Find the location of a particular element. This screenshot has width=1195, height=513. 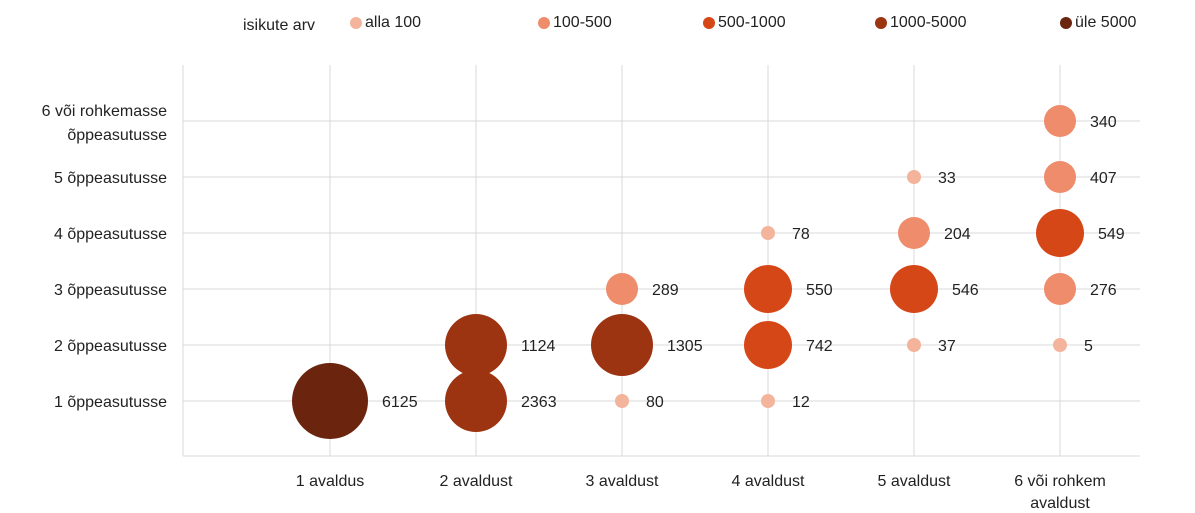

legend-label: alla 100 is located at coordinates (393, 22).